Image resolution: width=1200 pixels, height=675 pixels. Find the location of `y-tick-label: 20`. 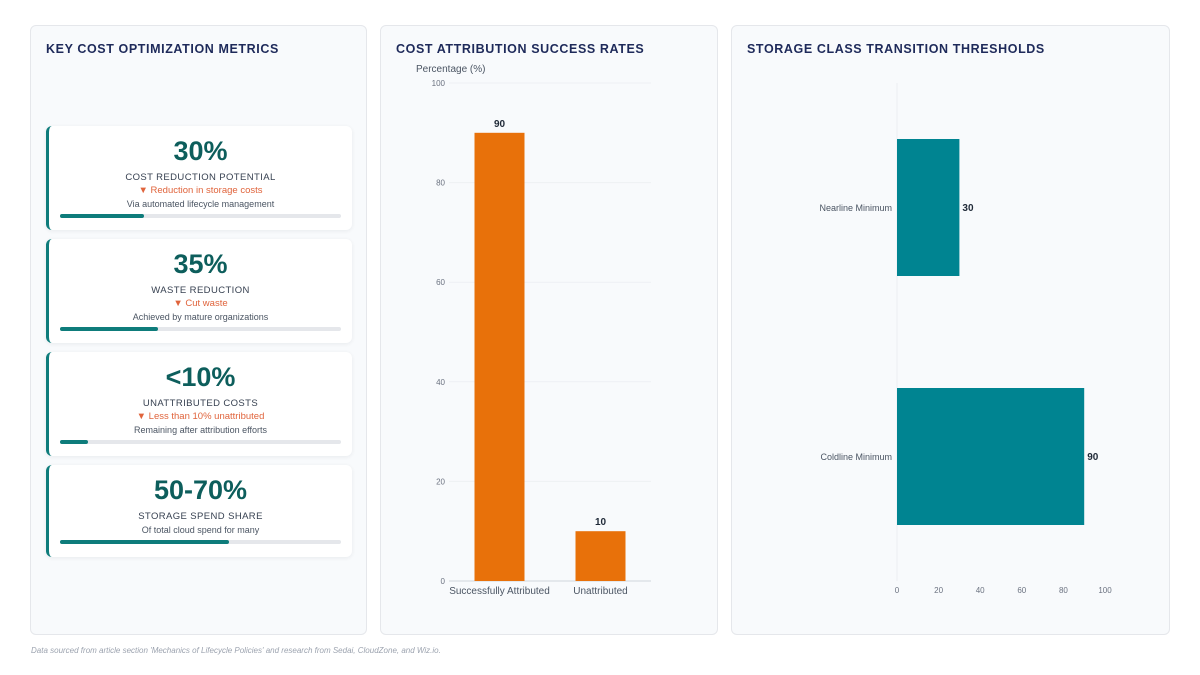

y-tick-label: 20 is located at coordinates (440, 481).